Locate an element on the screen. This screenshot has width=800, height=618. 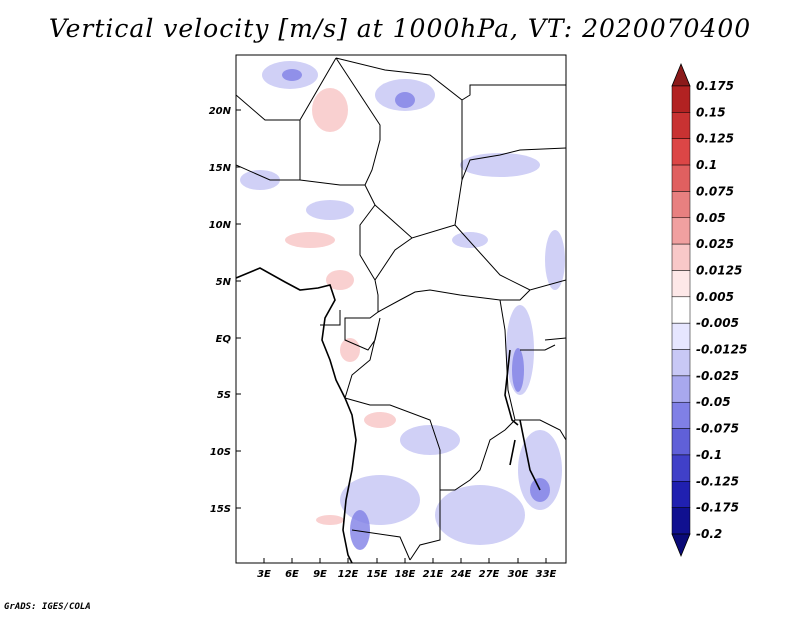
lat-tick: 15N is located at coordinates (220, 168).